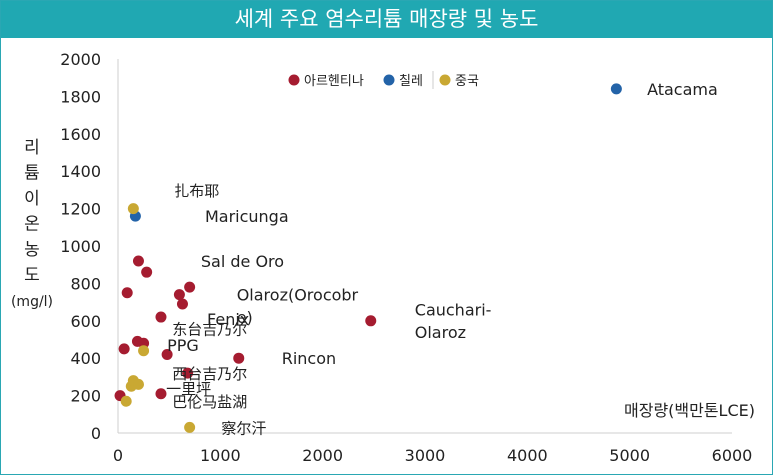 This screenshot has width=773, height=475. What do you see at coordinates (245, 317) in the screenshot?
I see `point-annotation: e)` at bounding box center [245, 317].